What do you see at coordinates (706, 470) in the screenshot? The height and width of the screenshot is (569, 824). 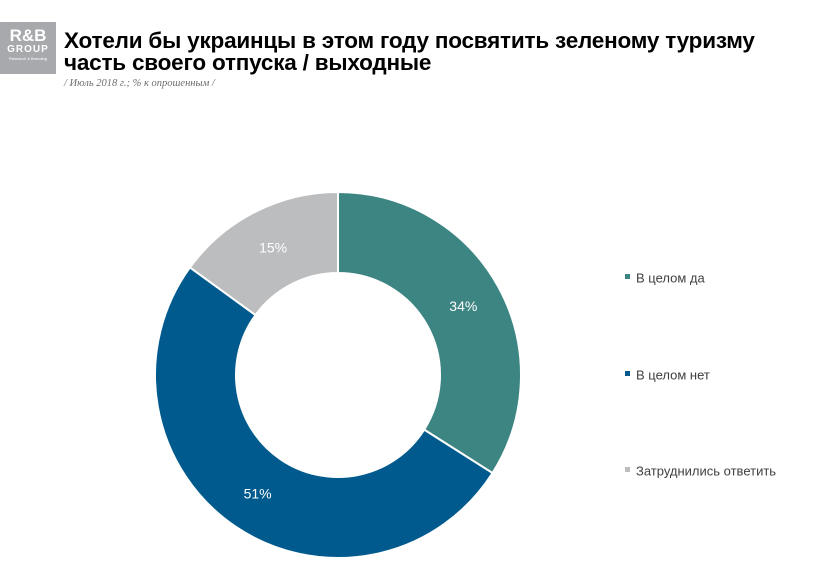 I see `legend-label-3: Затруднились ответить` at bounding box center [706, 470].